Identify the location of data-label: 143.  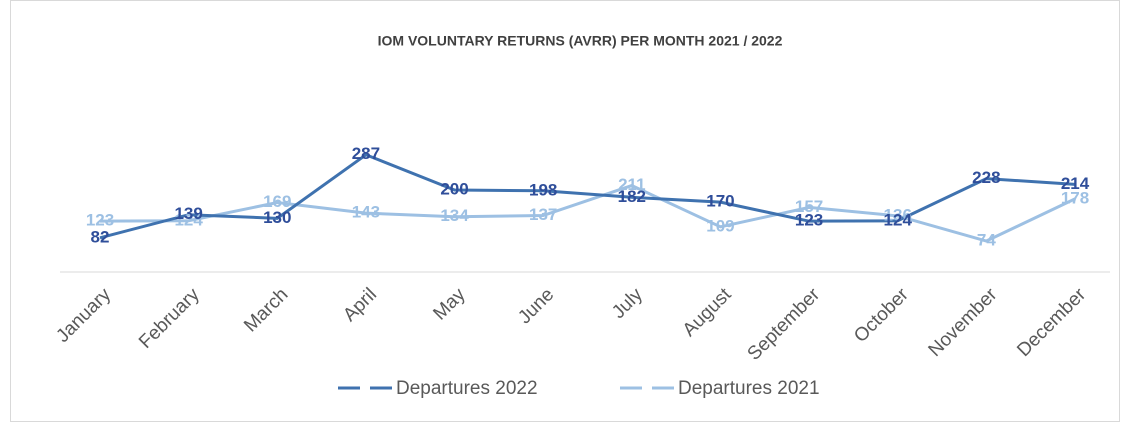
(366, 212).